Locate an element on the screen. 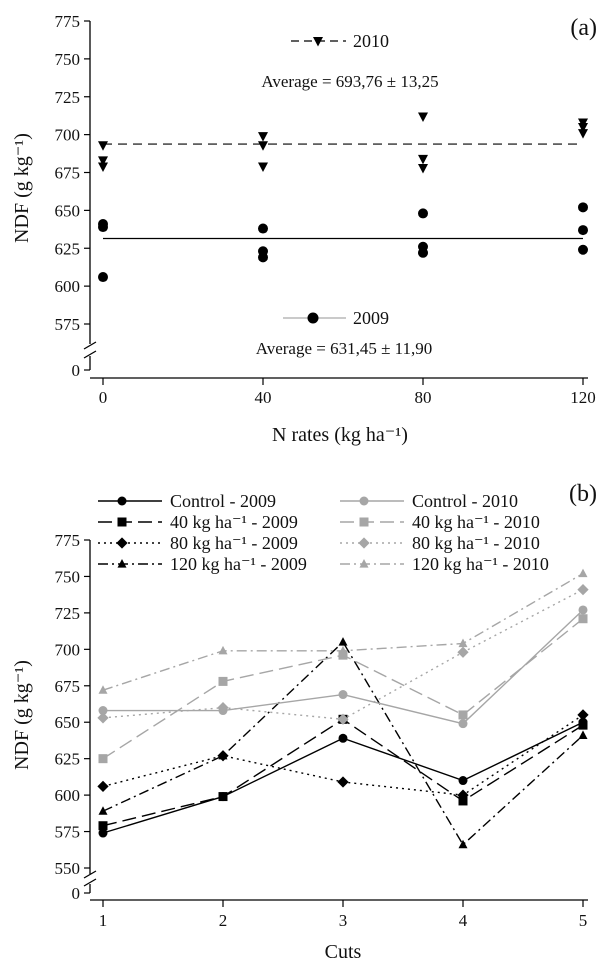  legend-label: 120 kg ha⁻¹ - 2010 is located at coordinates (480, 564).